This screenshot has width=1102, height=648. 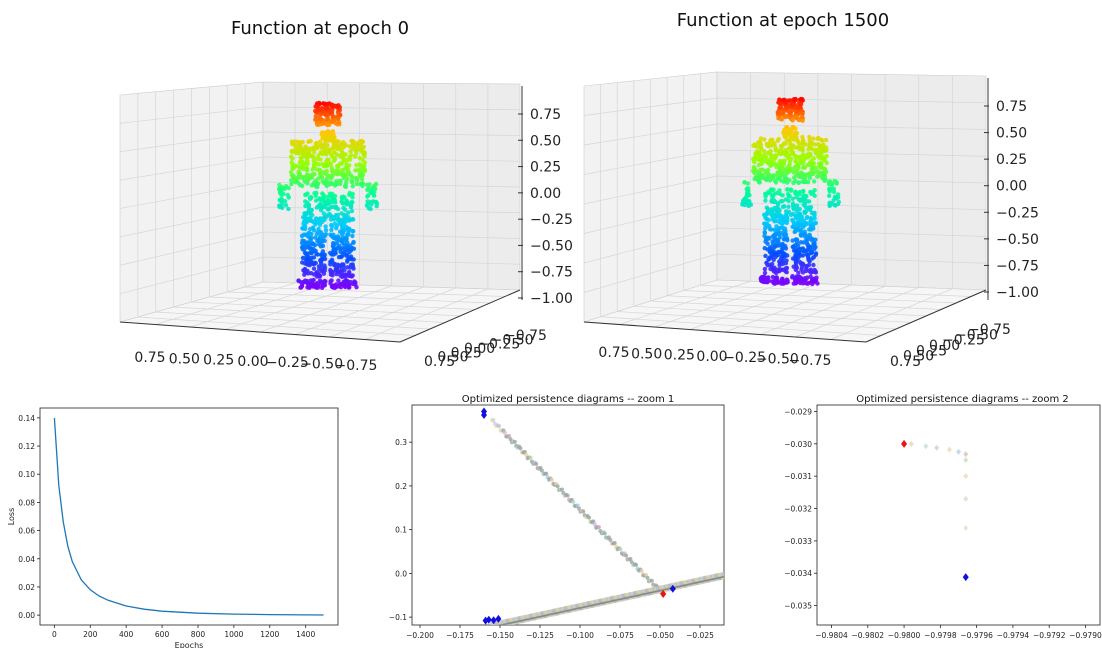 What do you see at coordinates (189, 516) in the screenshot?
I see `plot-area` at bounding box center [189, 516].